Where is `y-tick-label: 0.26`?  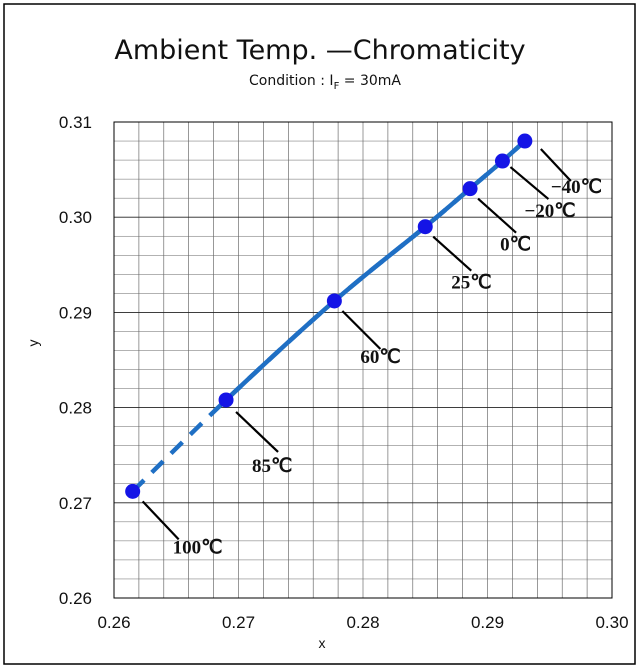 y-tick-label: 0.26 is located at coordinates (75, 598).